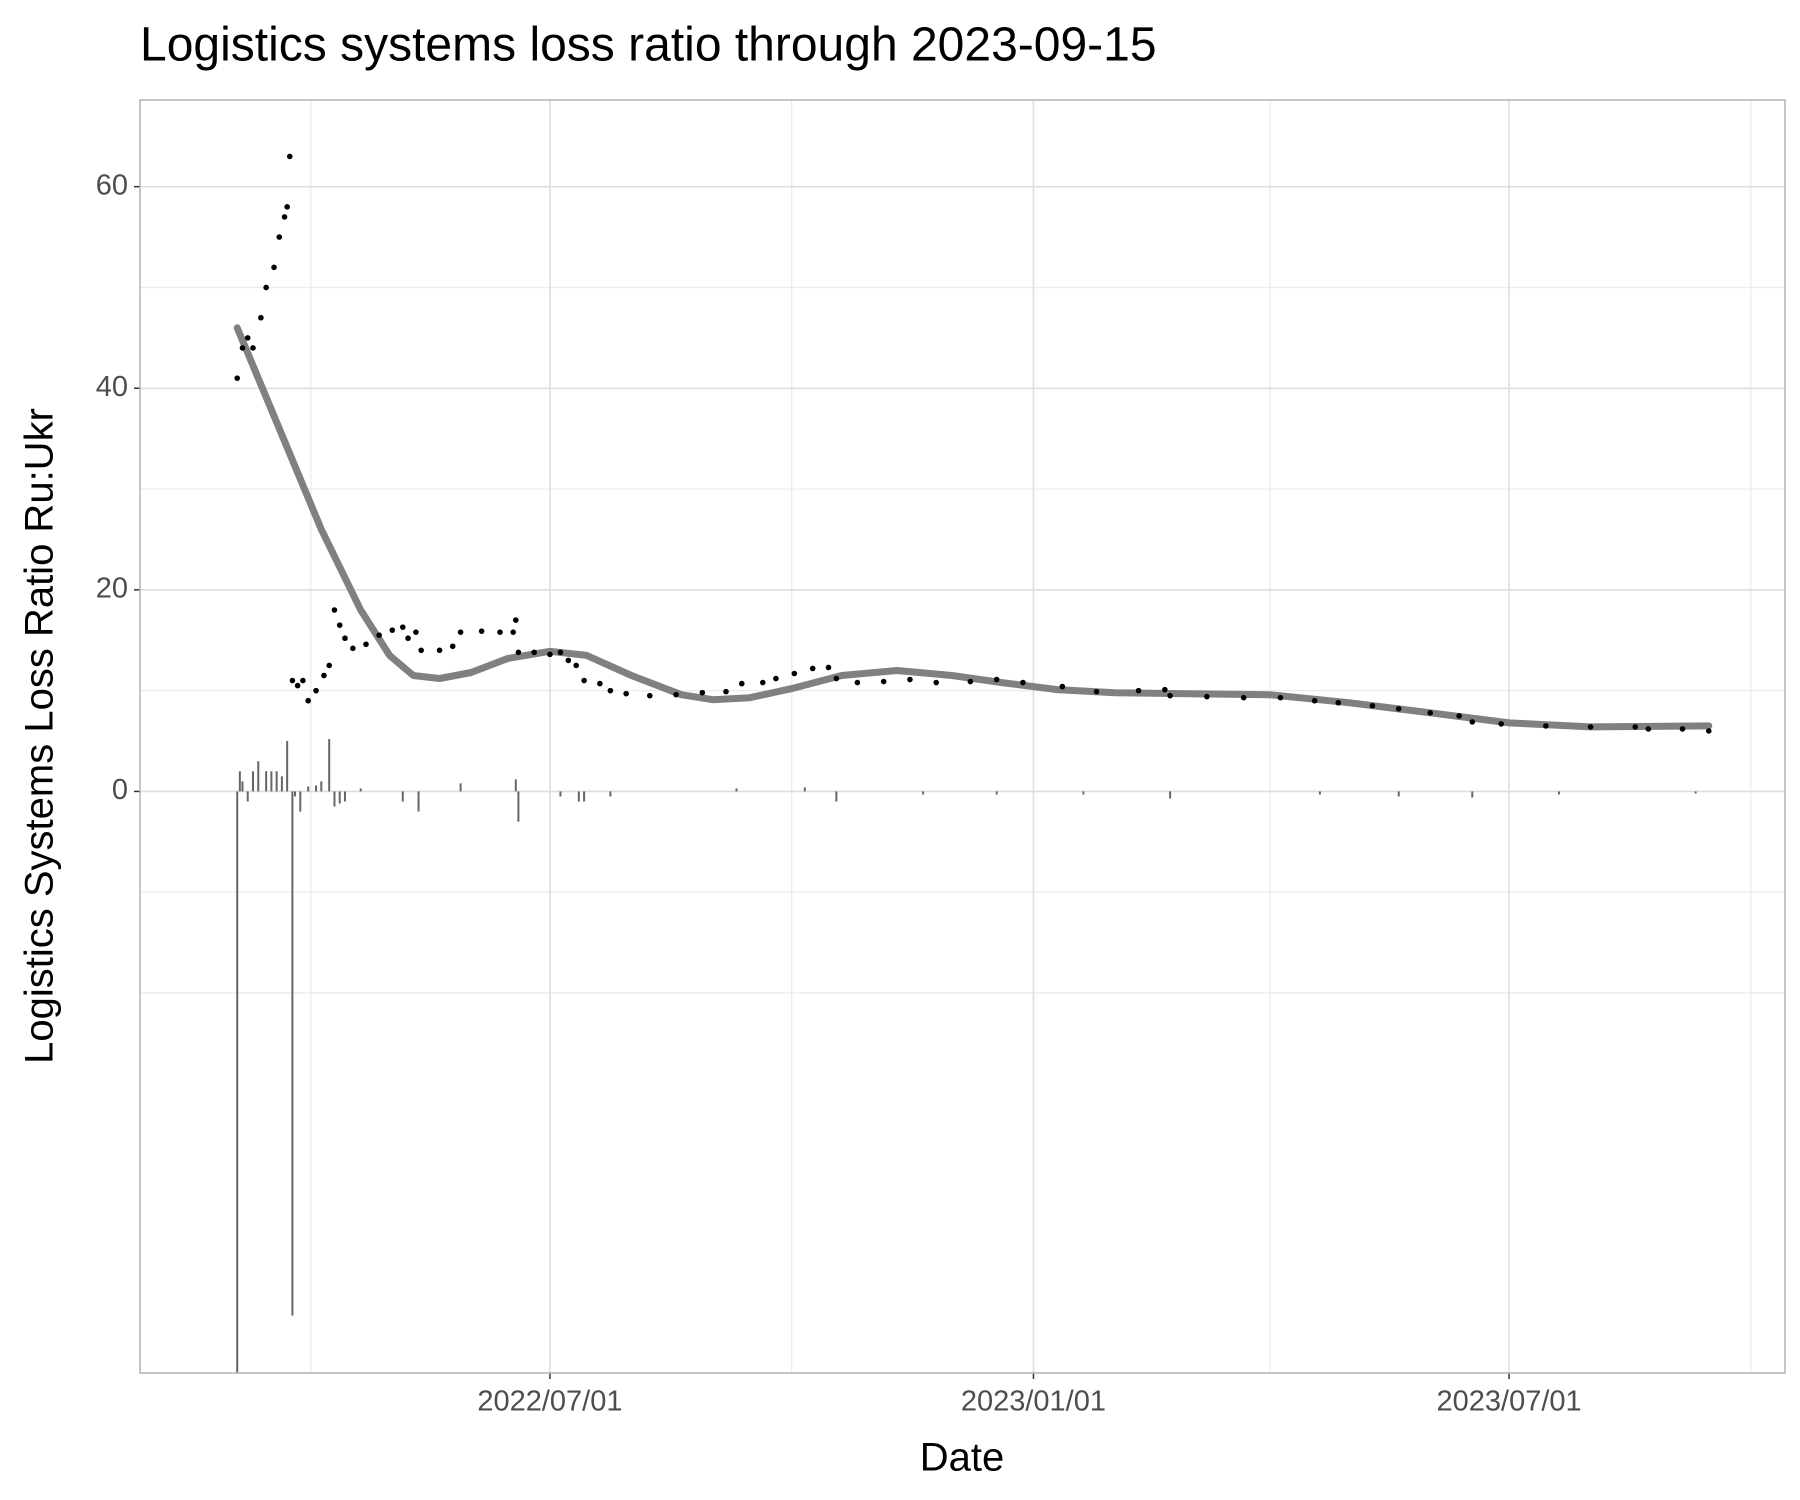  I want to click on x-tick-label: 2023/01/01, so click(1033, 1402).